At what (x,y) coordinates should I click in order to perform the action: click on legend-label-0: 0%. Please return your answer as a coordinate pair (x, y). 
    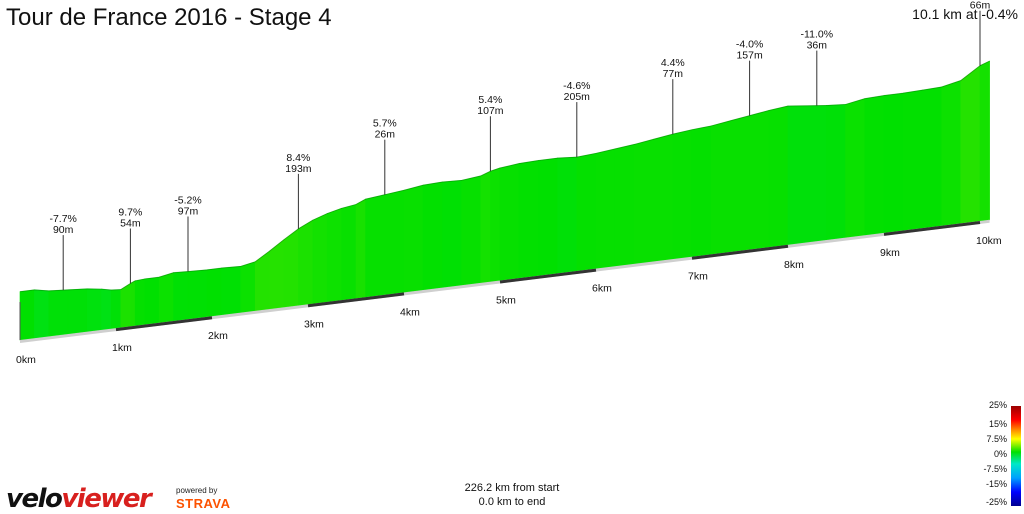
    Looking at the image, I should click on (1000, 454).